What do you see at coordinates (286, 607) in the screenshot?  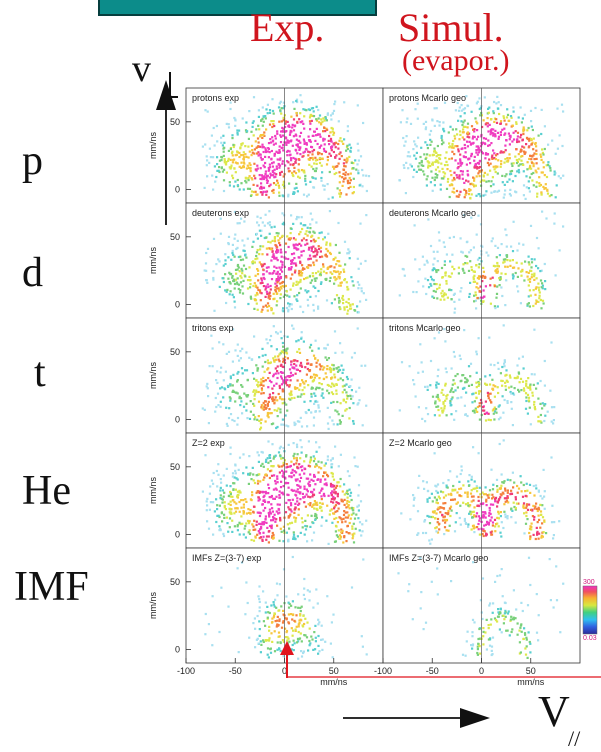 I see `density-points` at bounding box center [286, 607].